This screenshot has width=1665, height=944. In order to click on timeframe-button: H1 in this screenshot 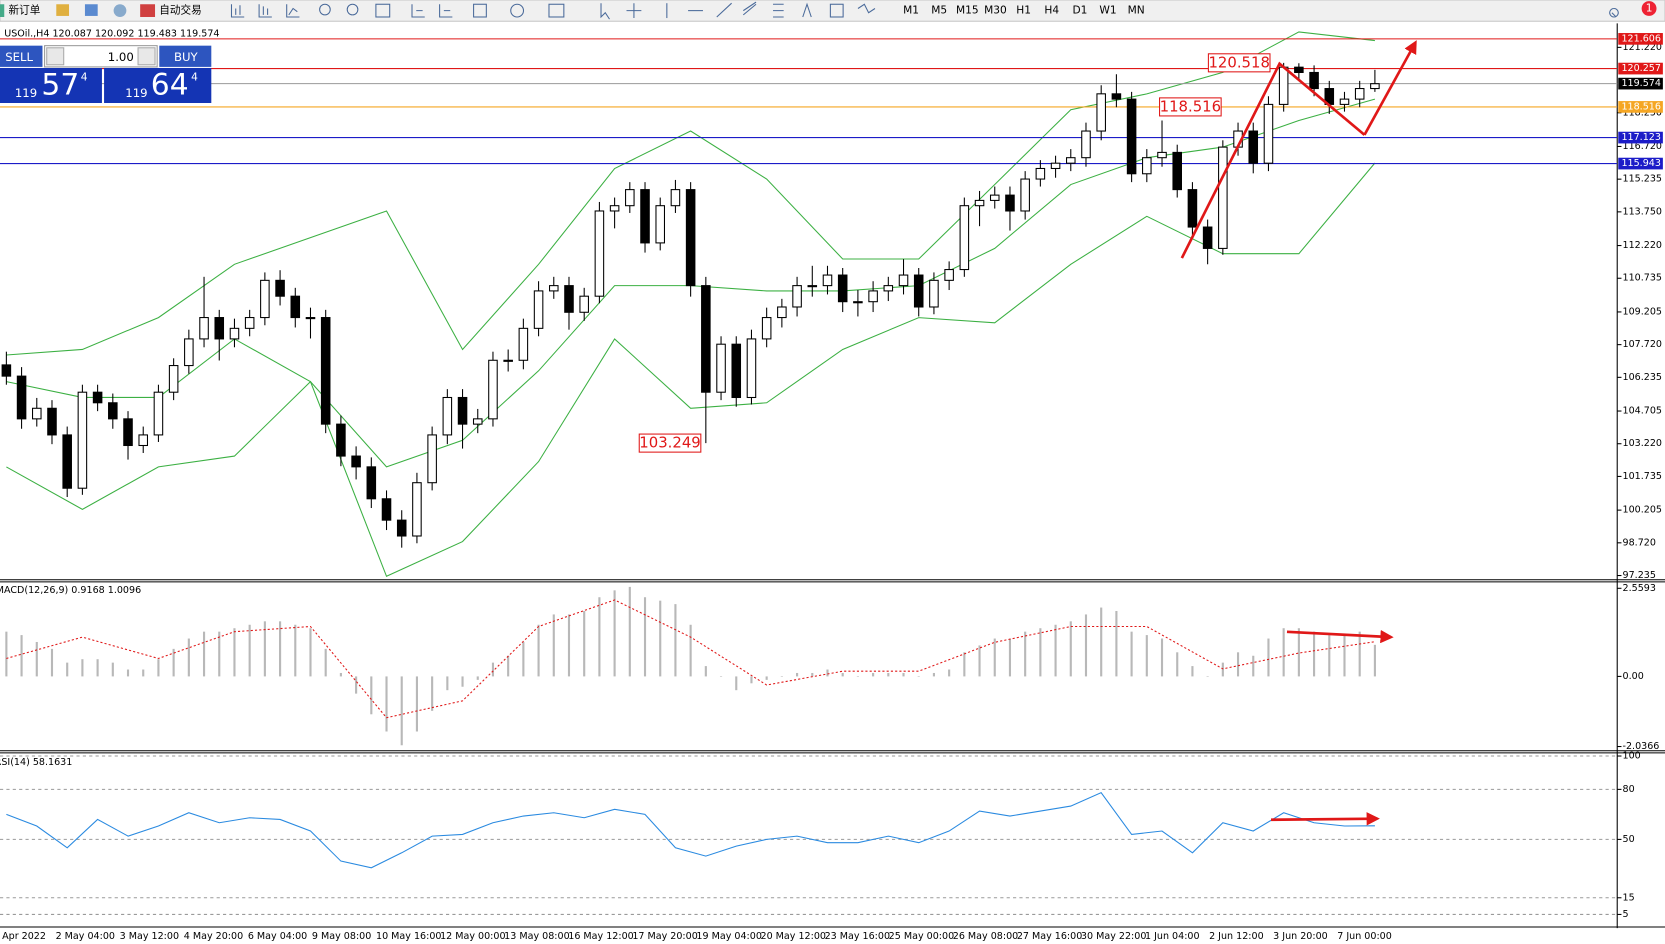, I will do `click(1023, 10)`.